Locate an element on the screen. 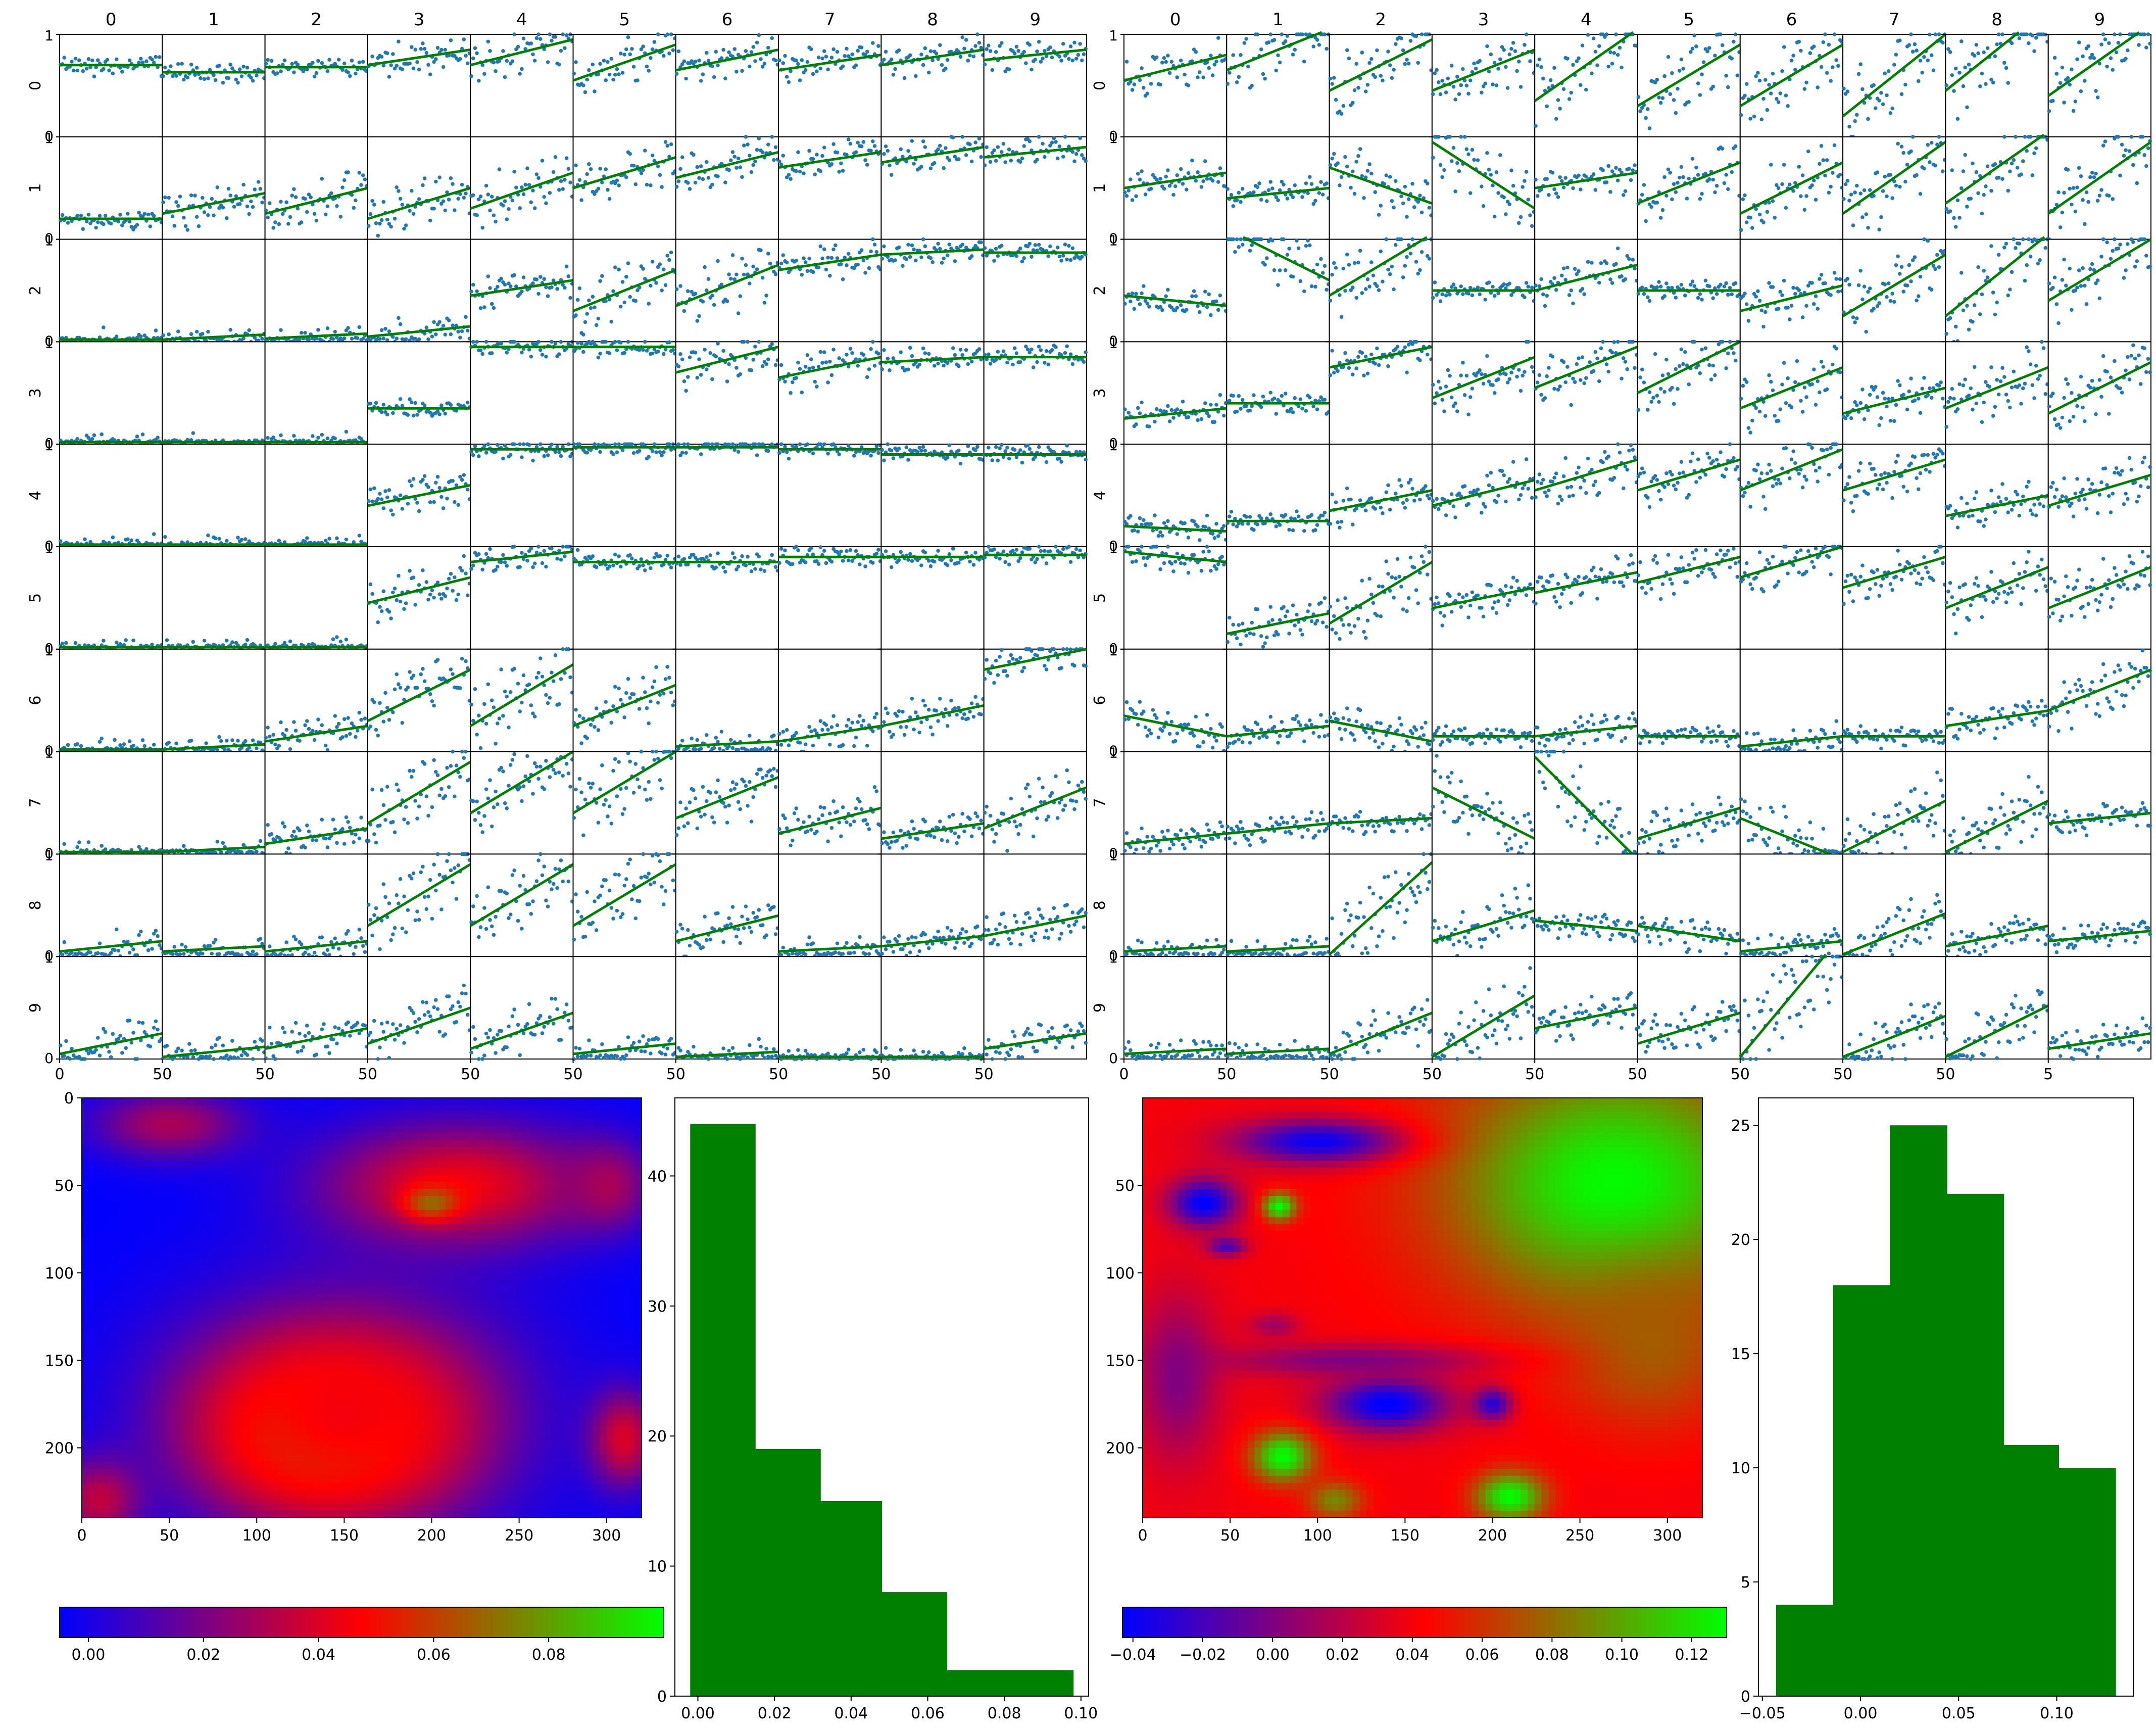 The image size is (2156, 1732). scatter-cell-r4-c3 is located at coordinates (418, 496).